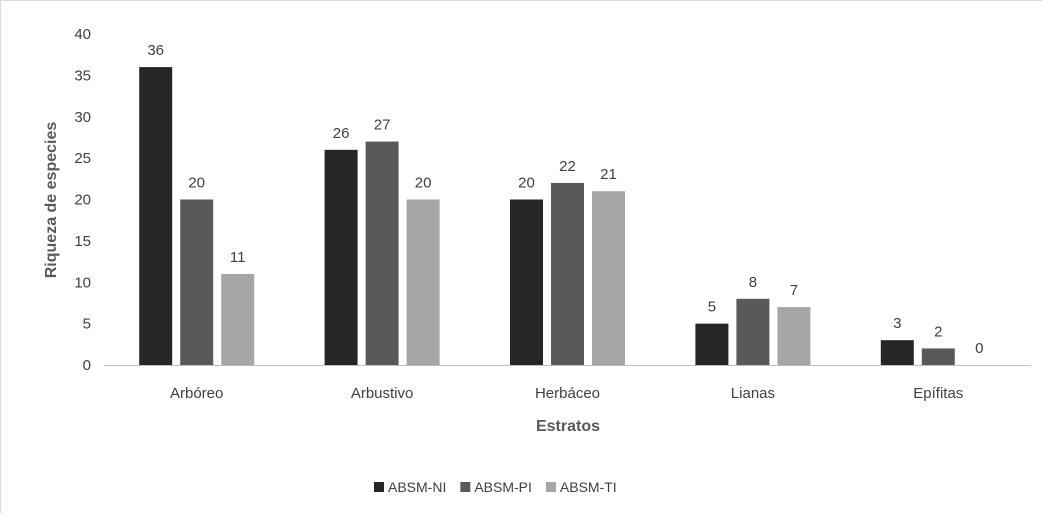  I want to click on data-label: 7, so click(794, 290).